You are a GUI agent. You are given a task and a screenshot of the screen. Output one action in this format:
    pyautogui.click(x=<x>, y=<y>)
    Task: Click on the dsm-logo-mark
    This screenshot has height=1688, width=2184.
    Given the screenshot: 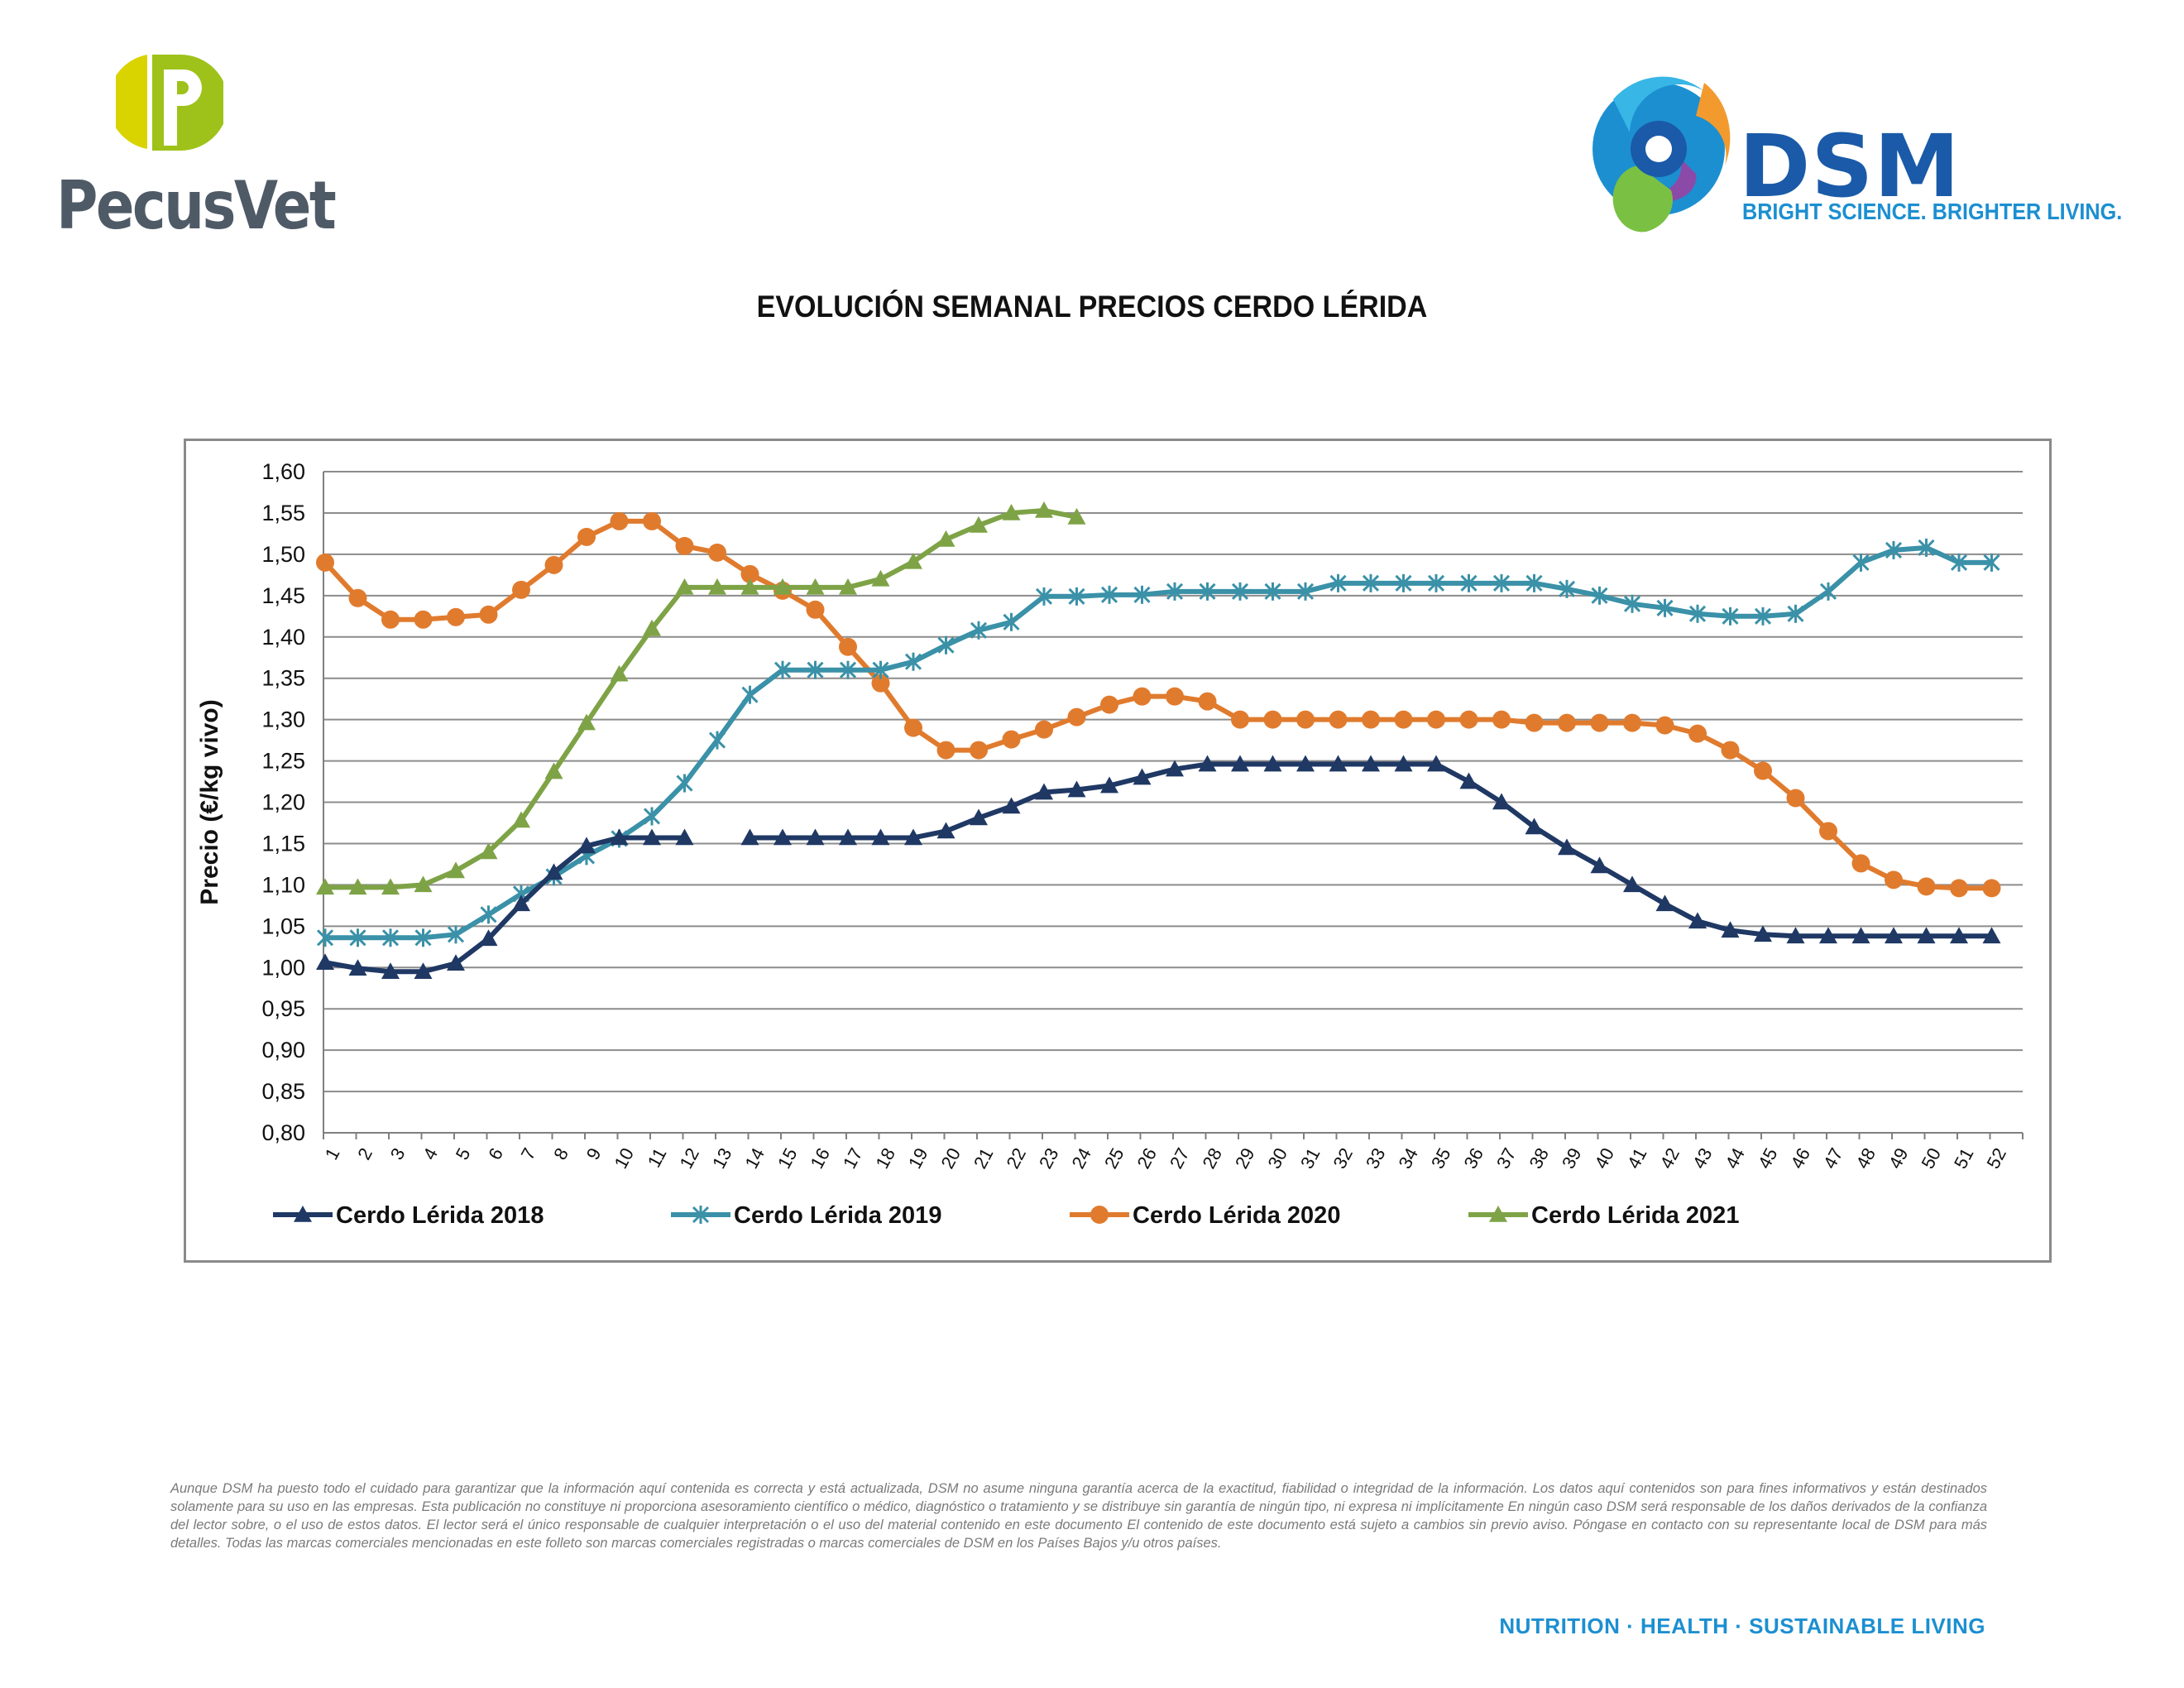 What is the action you would take?
    pyautogui.click(x=1661, y=154)
    